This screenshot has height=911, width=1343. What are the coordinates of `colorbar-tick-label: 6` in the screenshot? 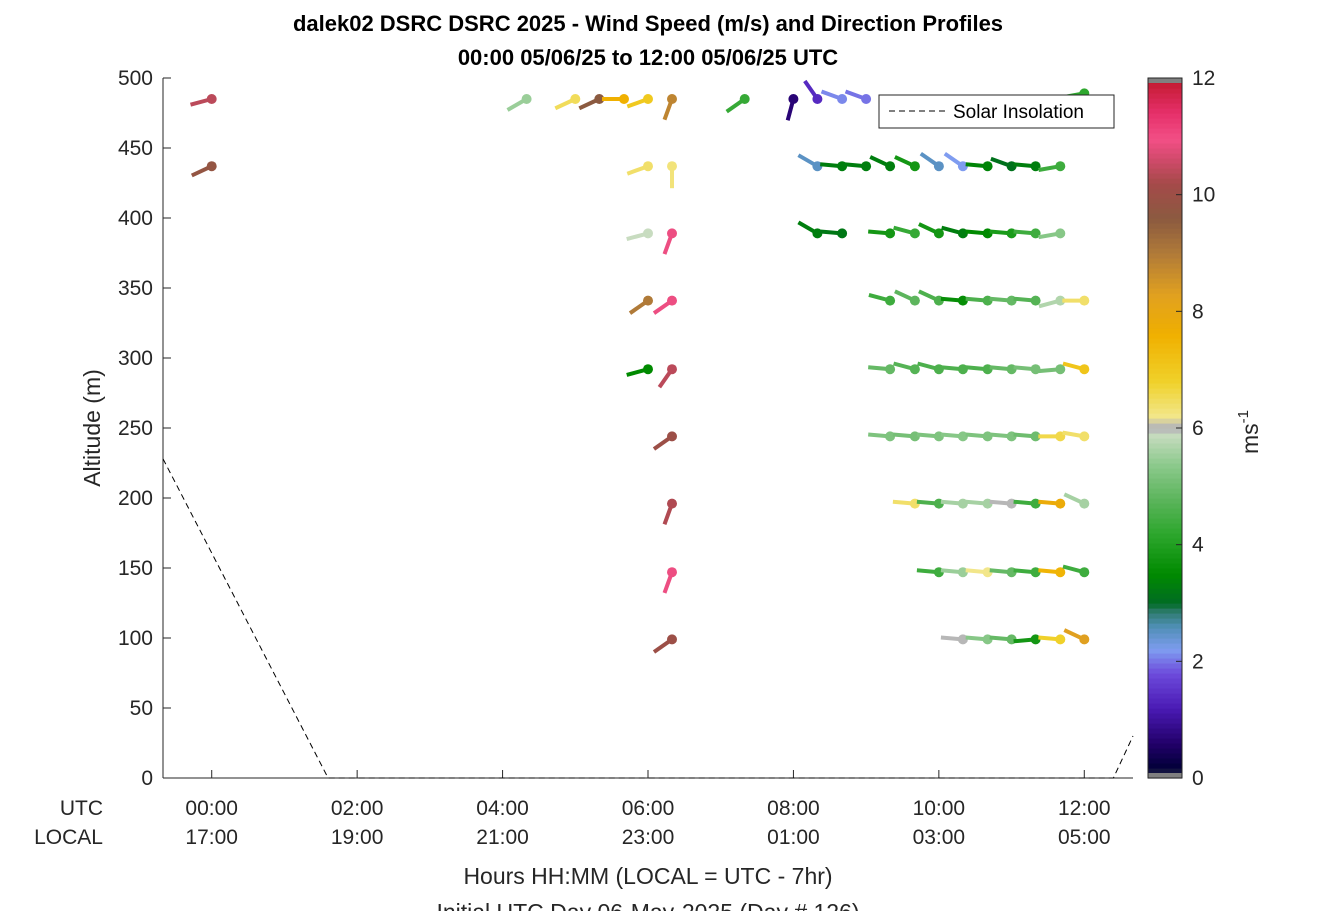 It's located at (1198, 428).